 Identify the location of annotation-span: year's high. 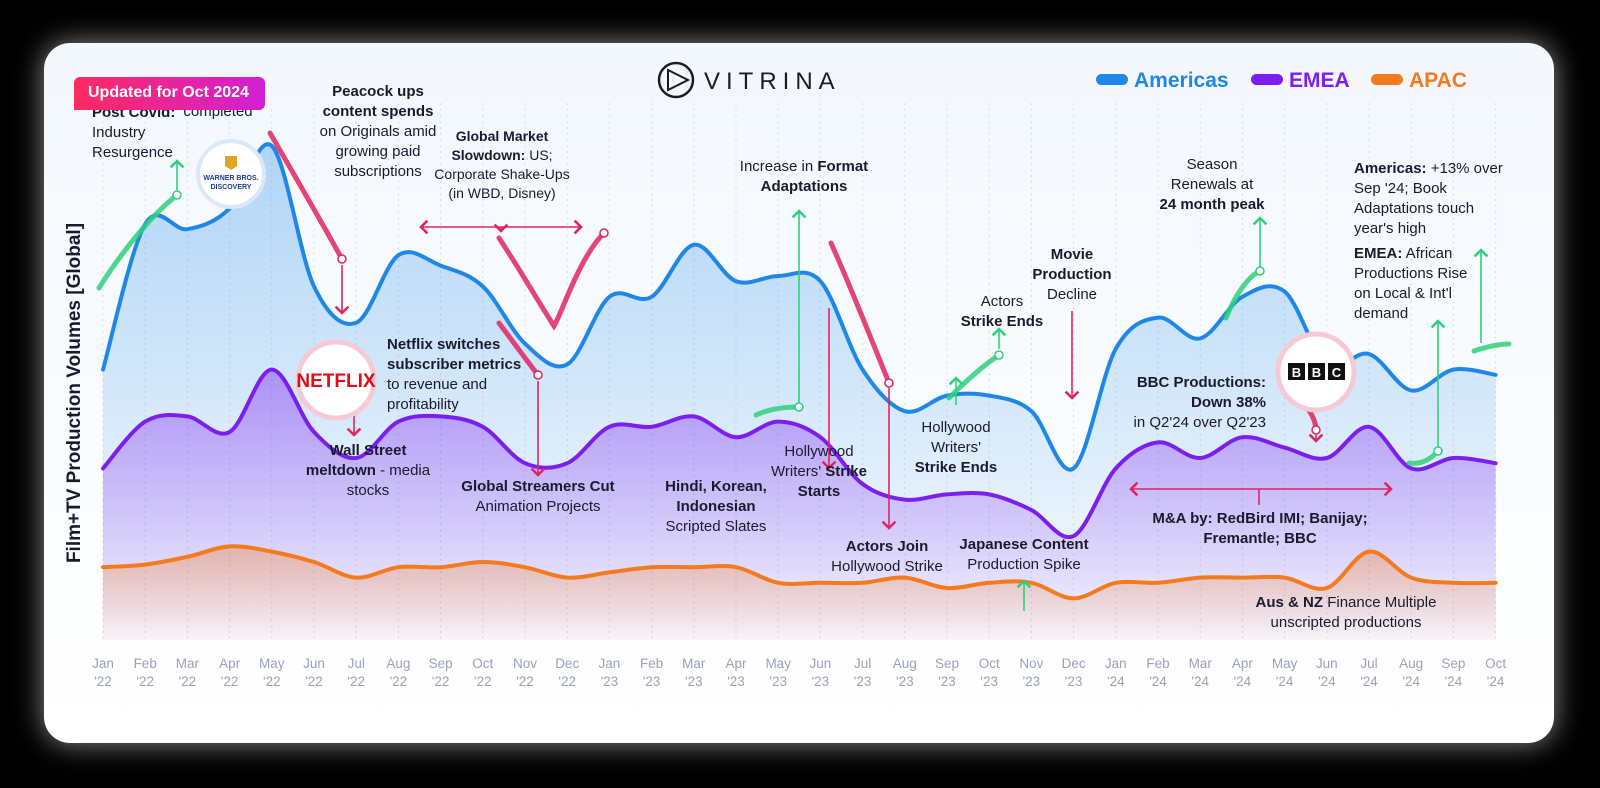
(1390, 228).